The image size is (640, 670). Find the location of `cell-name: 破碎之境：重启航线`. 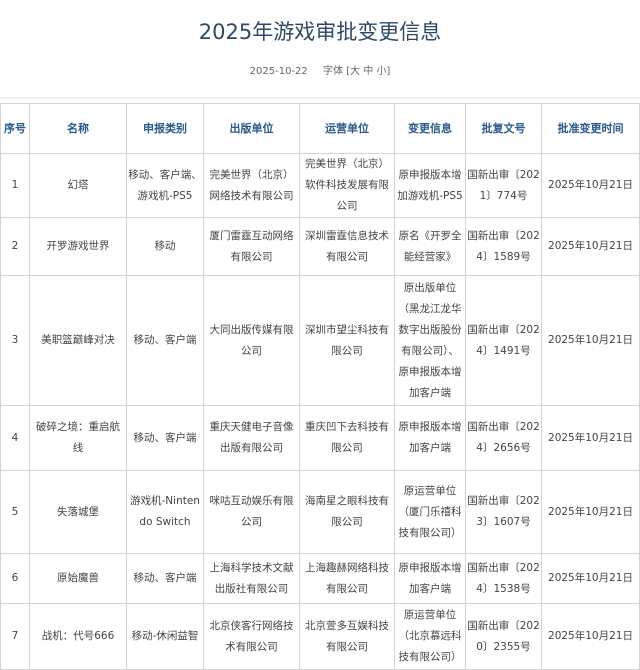

cell-name: 破碎之境：重启航线 is located at coordinates (78, 438).